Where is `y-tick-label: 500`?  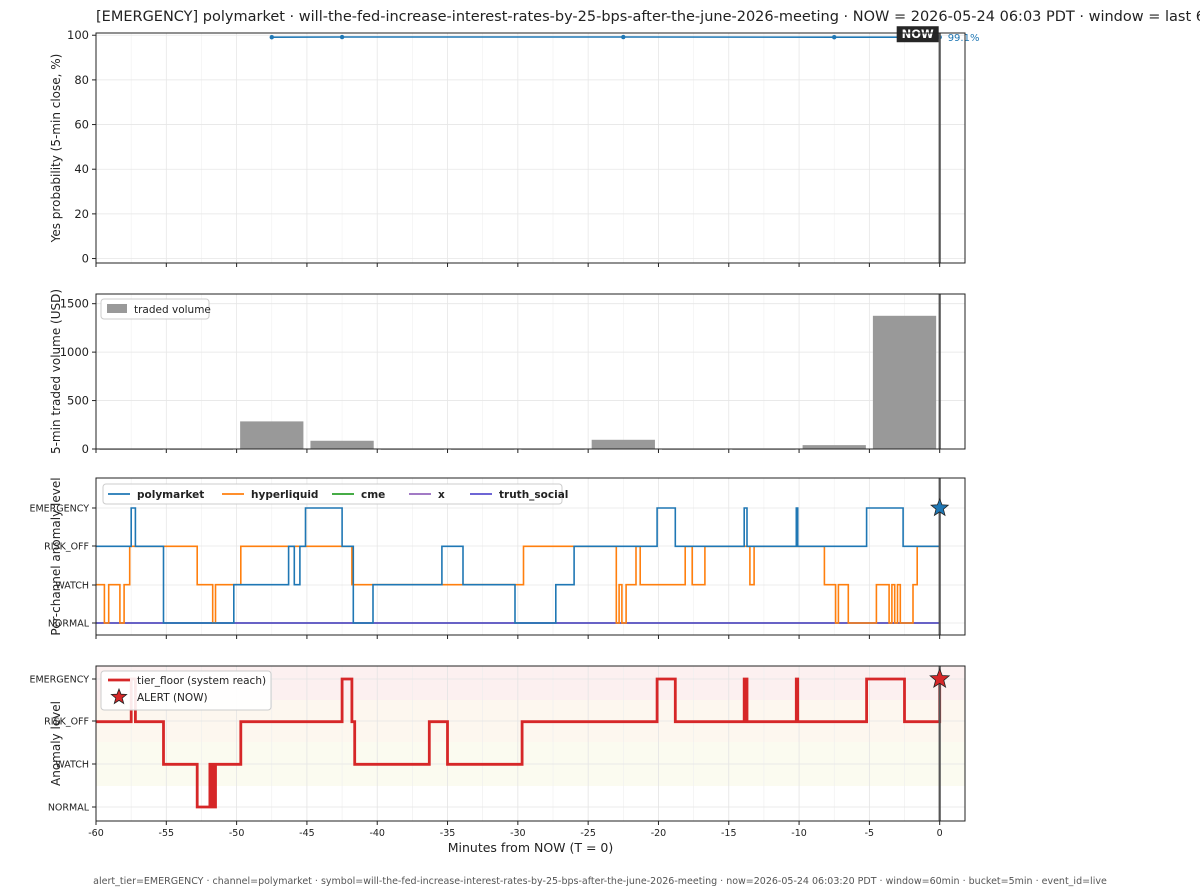
y-tick-label: 500 is located at coordinates (78, 401).